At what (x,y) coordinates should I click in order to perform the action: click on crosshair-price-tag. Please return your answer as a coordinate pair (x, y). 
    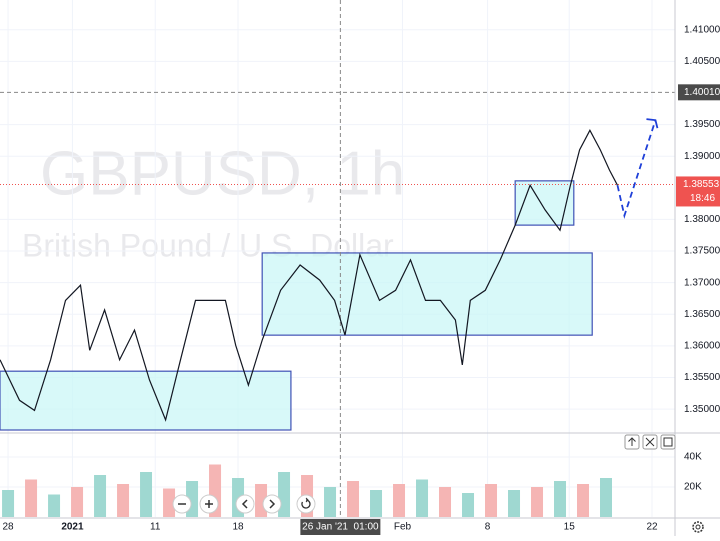
    Looking at the image, I should click on (699, 92).